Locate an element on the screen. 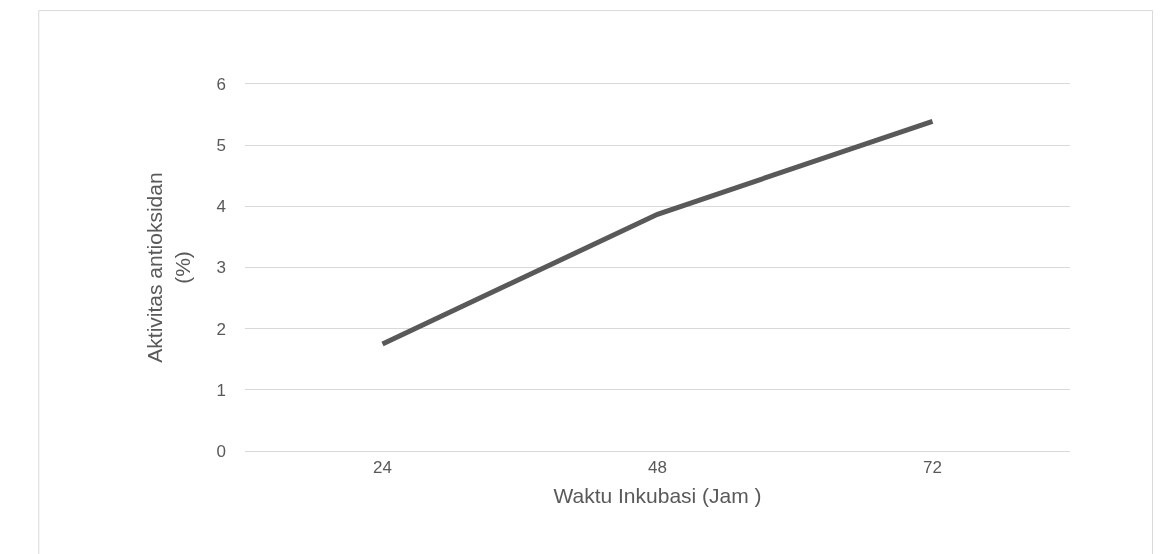 This screenshot has height=554, width=1164. y-tick-label: 1 is located at coordinates (221, 390).